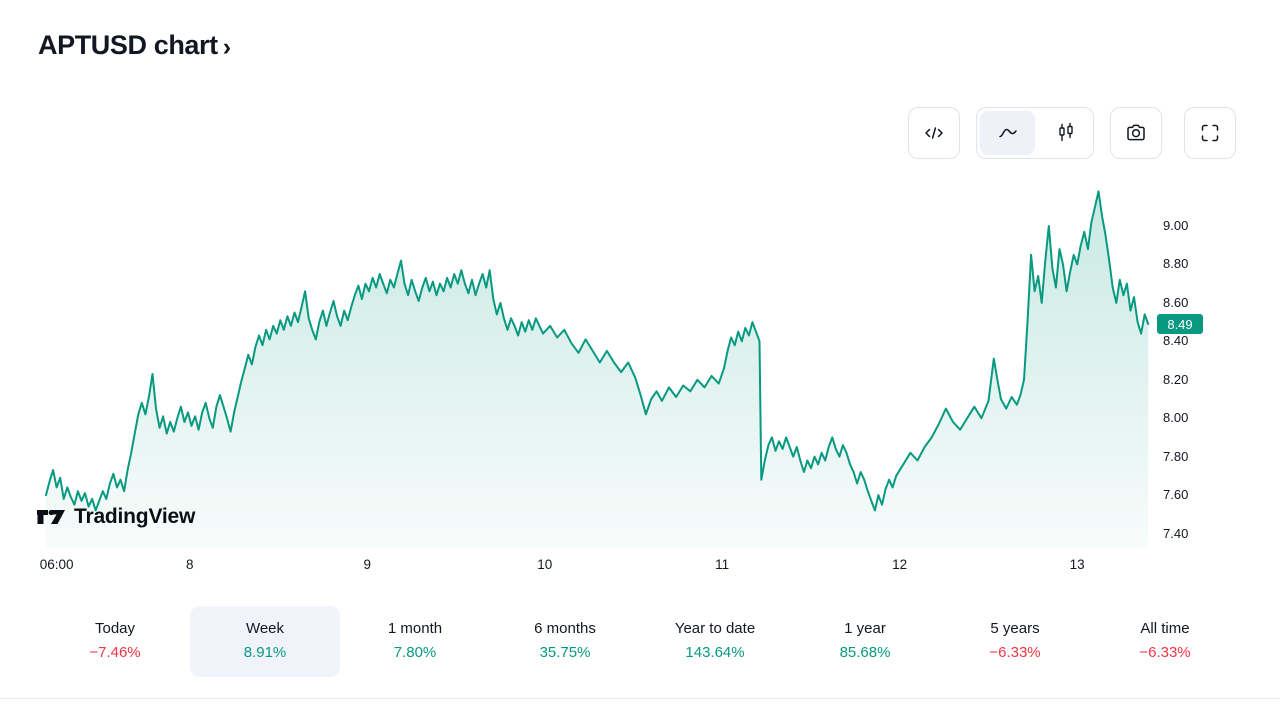 Image resolution: width=1280 pixels, height=720 pixels. I want to click on range-tab-year-to-date: Year to date 143.64%, so click(715, 641).